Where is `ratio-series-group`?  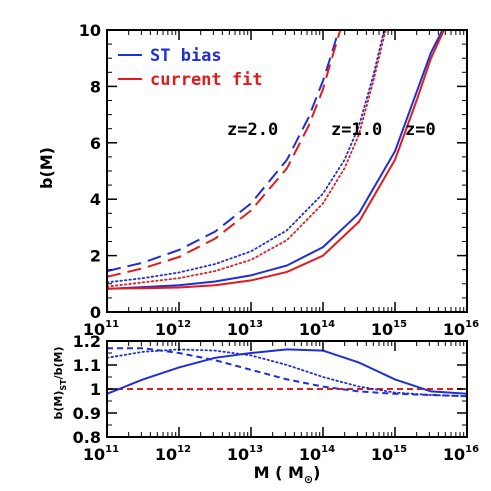 ratio-series-group is located at coordinates (287, 372).